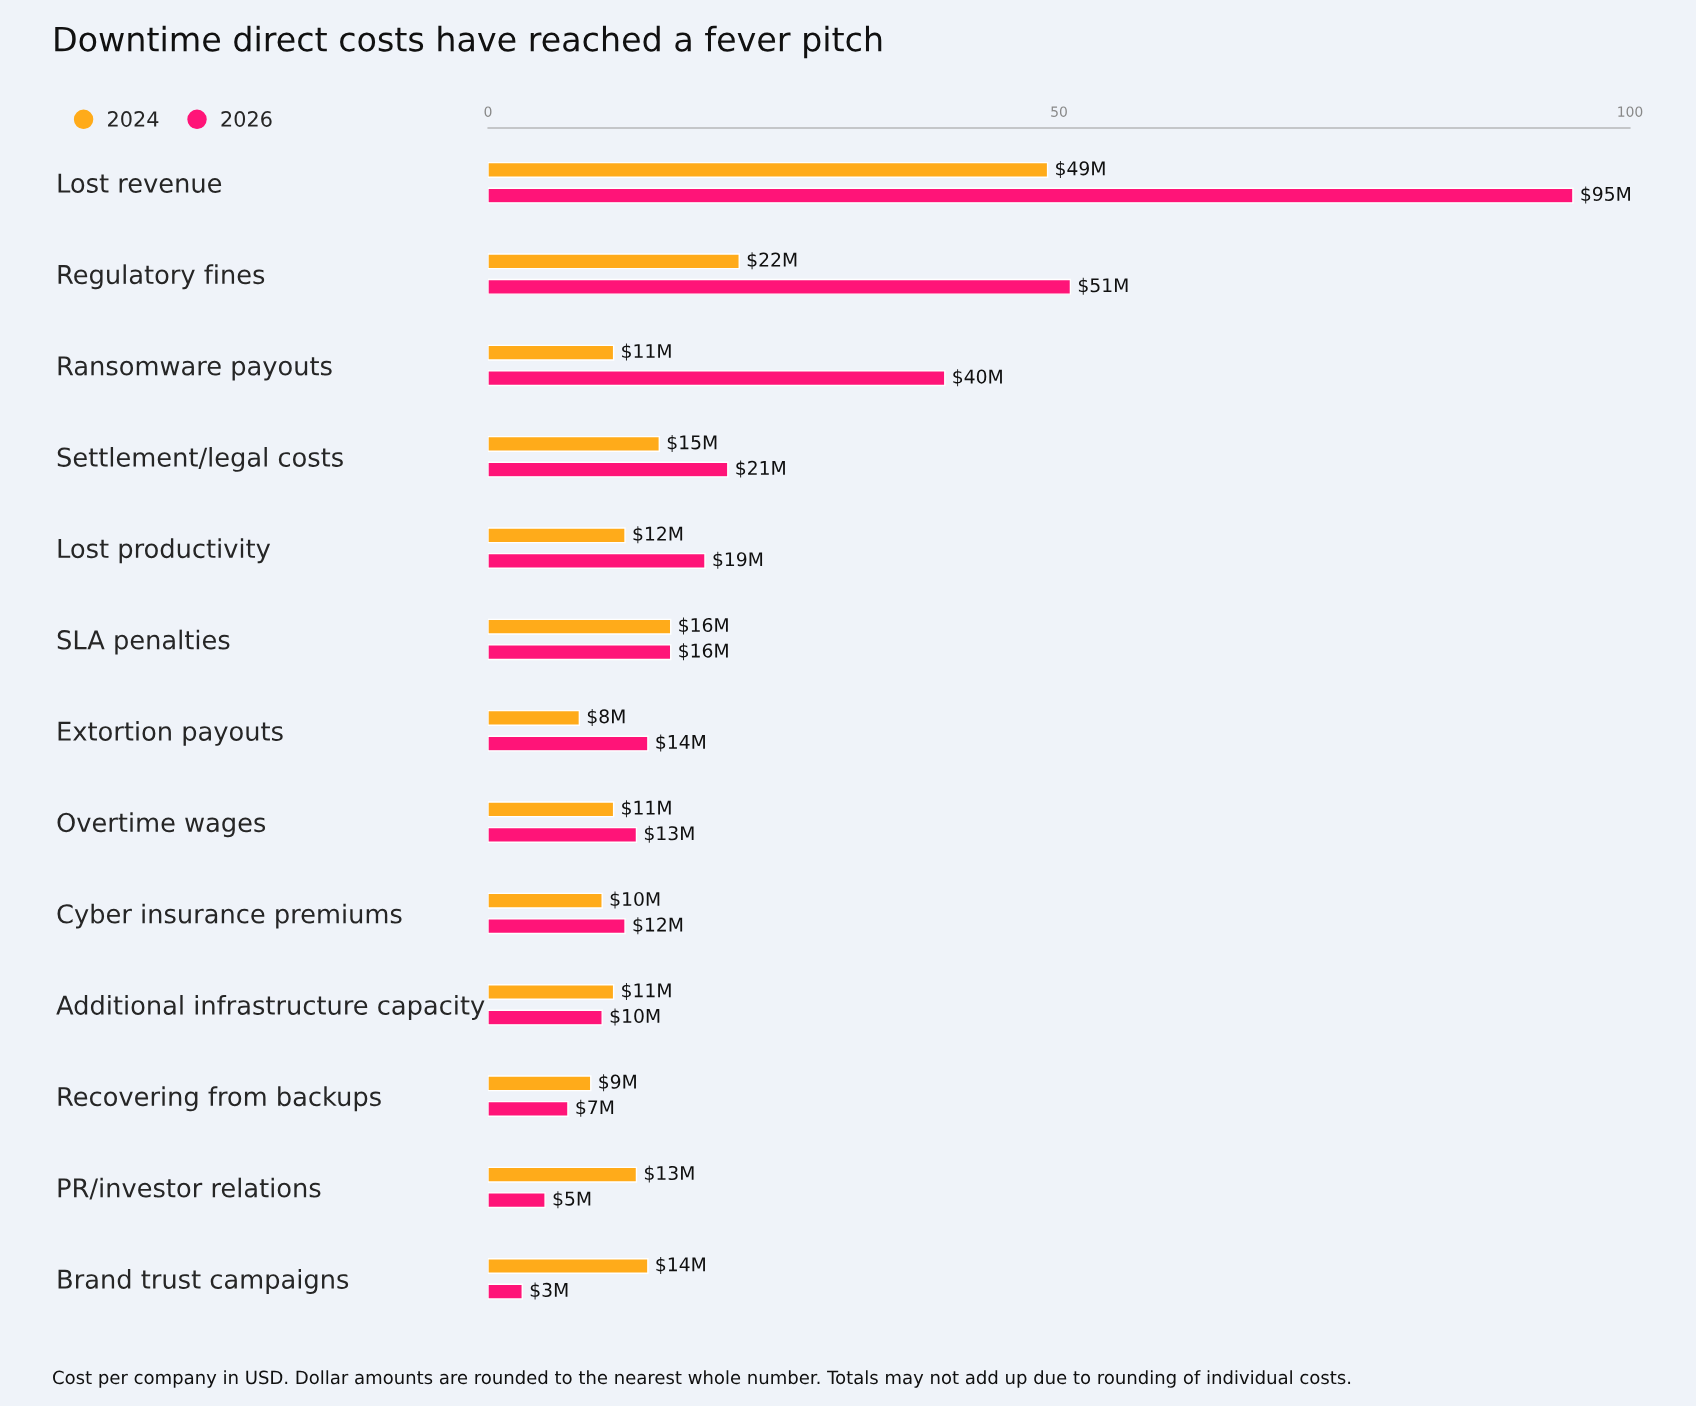 The height and width of the screenshot is (1406, 1696). What do you see at coordinates (606, 717) in the screenshot?
I see `data-label: $8M` at bounding box center [606, 717].